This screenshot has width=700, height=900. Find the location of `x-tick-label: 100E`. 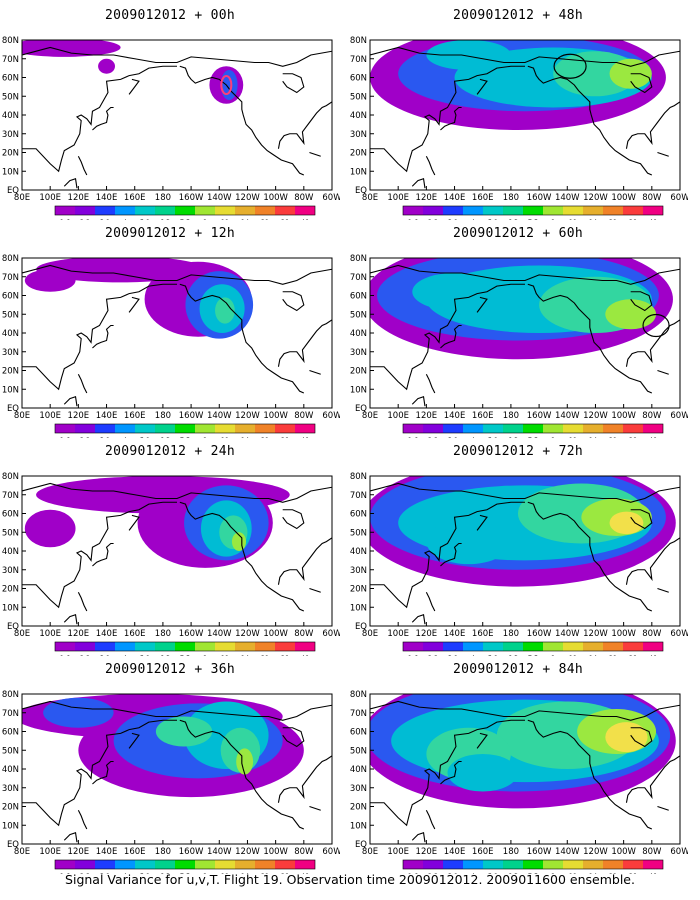

x-tick-label: 100E is located at coordinates (50, 634).